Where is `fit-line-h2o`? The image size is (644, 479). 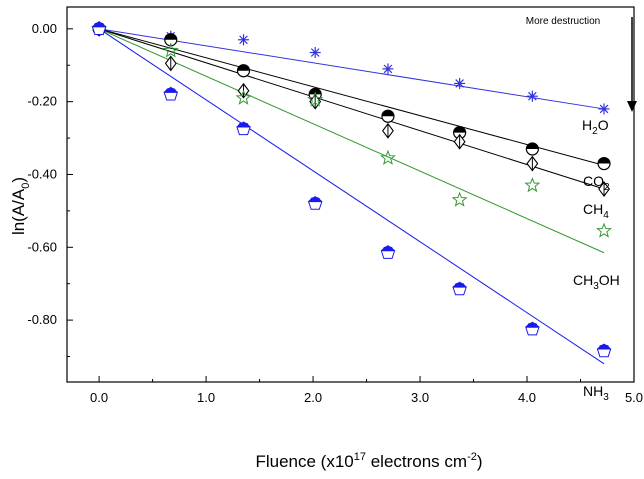
fit-line-h2o is located at coordinates (352, 69).